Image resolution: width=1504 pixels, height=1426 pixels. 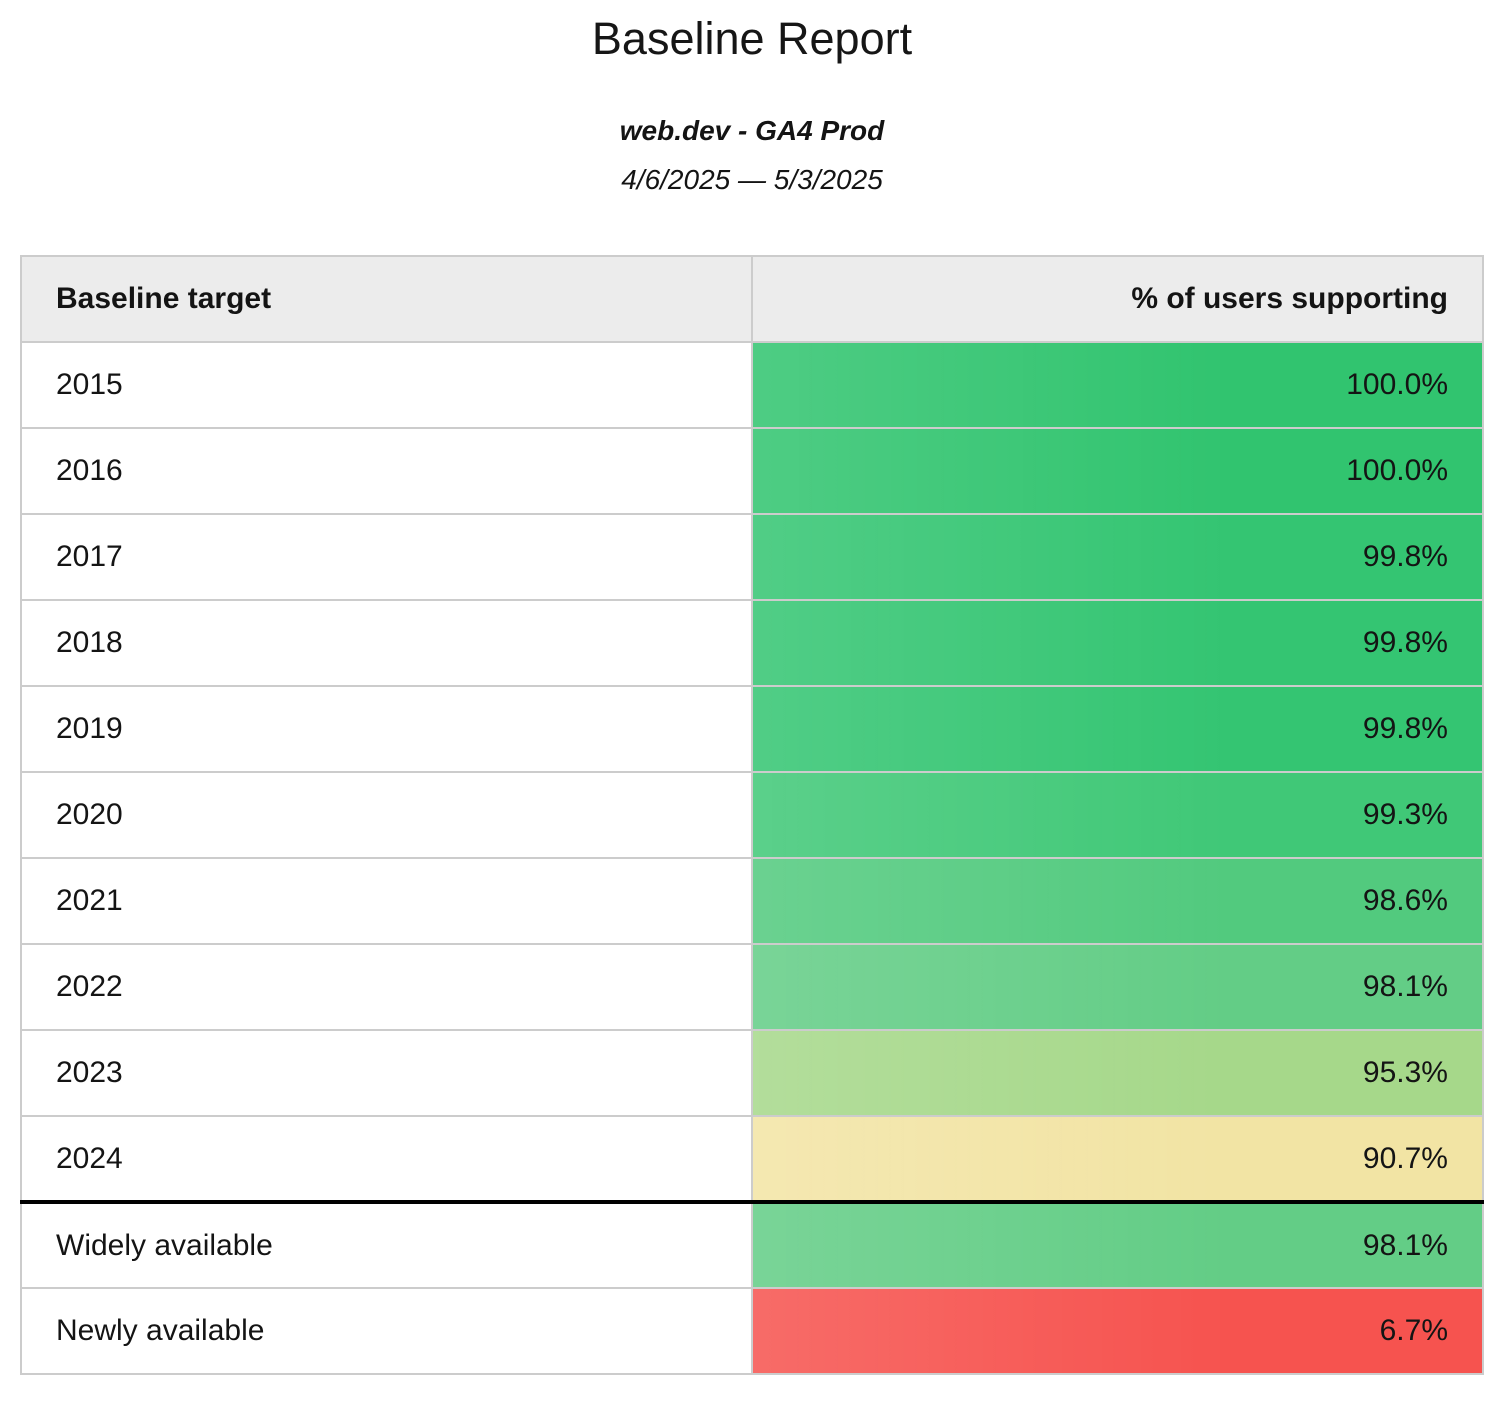 I want to click on table-row: 2022 98.1%, so click(x=752, y=987).